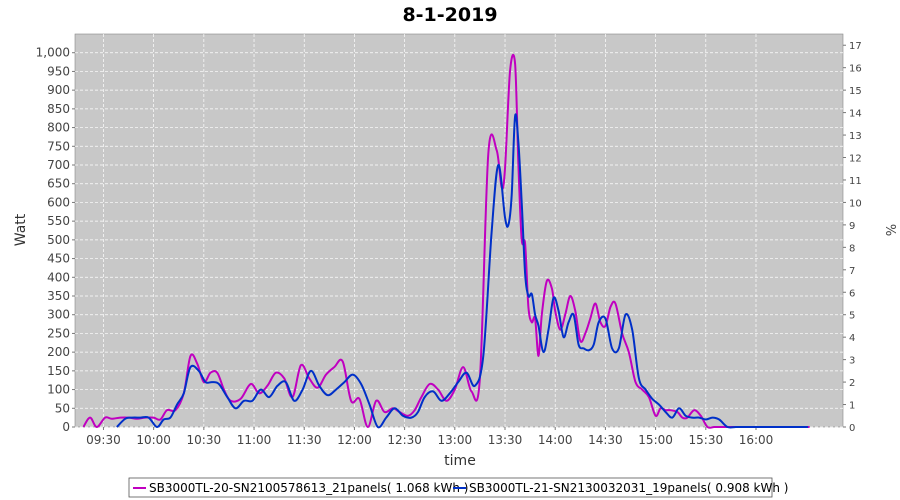  What do you see at coordinates (66, 427) in the screenshot?
I see `y-tick-label: 0` at bounding box center [66, 427].